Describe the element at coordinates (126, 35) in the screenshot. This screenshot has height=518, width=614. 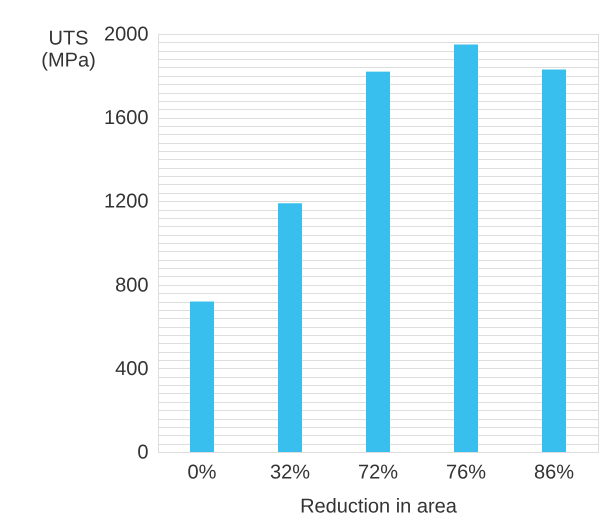
I see `y-tick-label: 2000` at that location.